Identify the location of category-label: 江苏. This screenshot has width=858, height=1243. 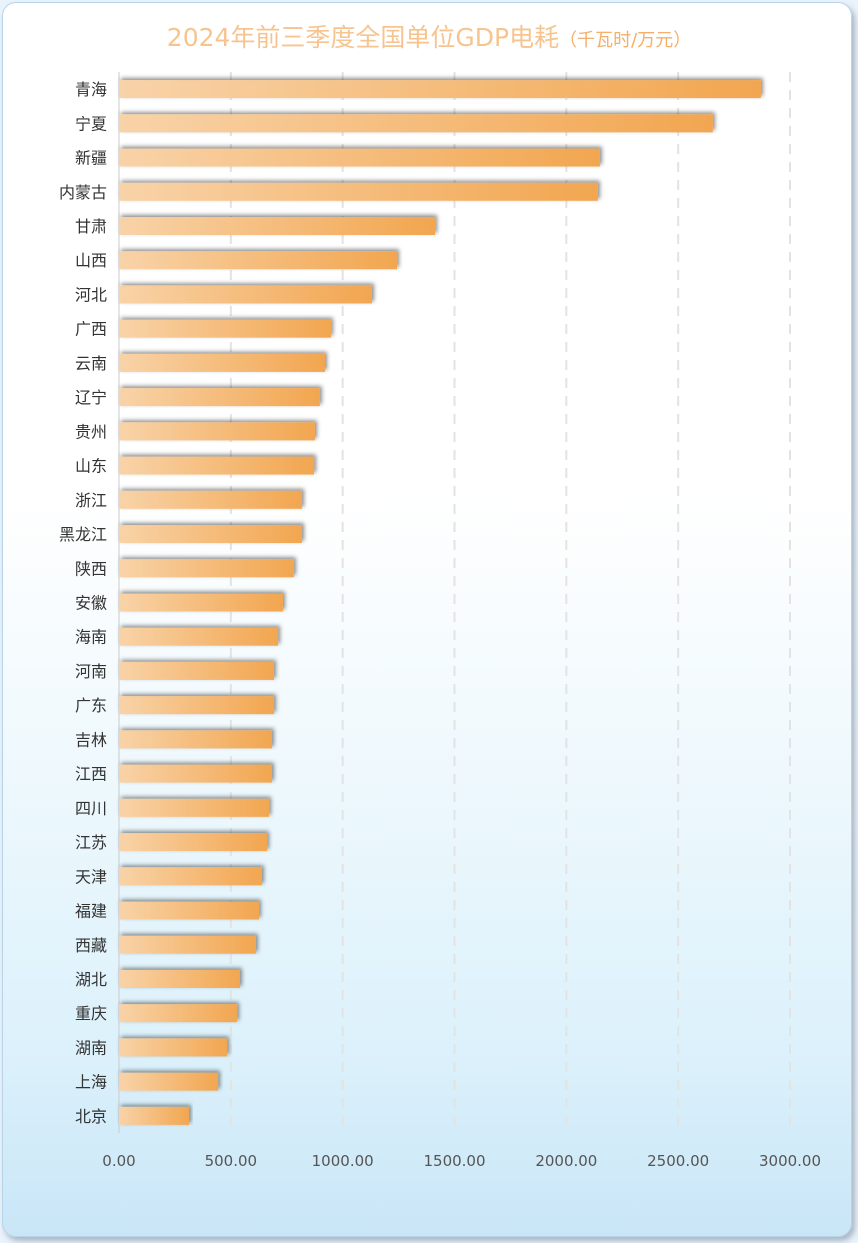
(91, 842).